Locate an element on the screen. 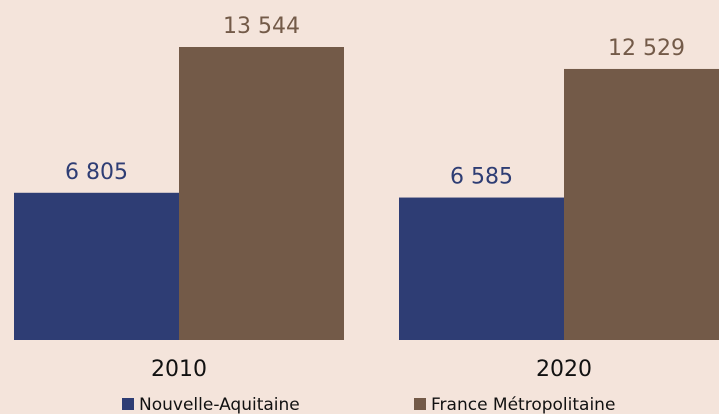  legend-label: Nouvelle-Aquitaine is located at coordinates (219, 404).